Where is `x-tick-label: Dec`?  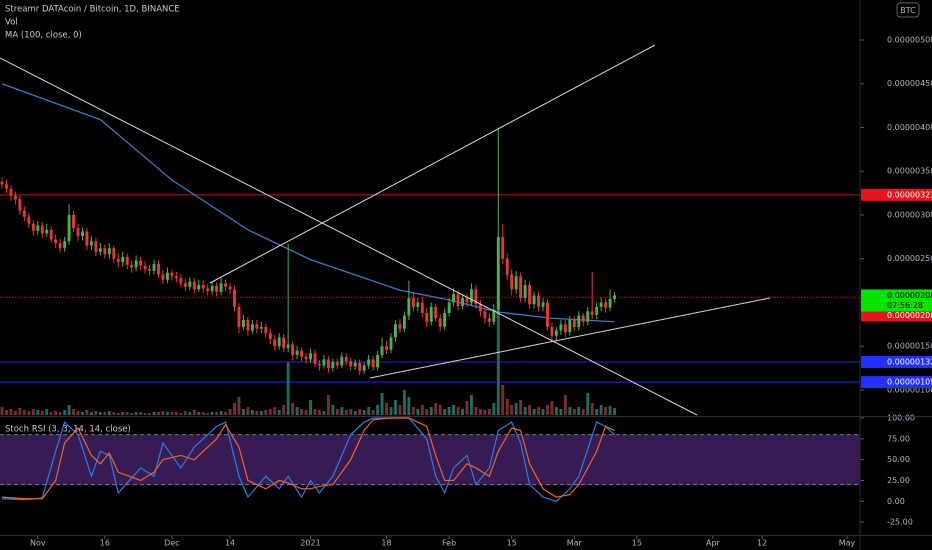
x-tick-label: Dec is located at coordinates (171, 543).